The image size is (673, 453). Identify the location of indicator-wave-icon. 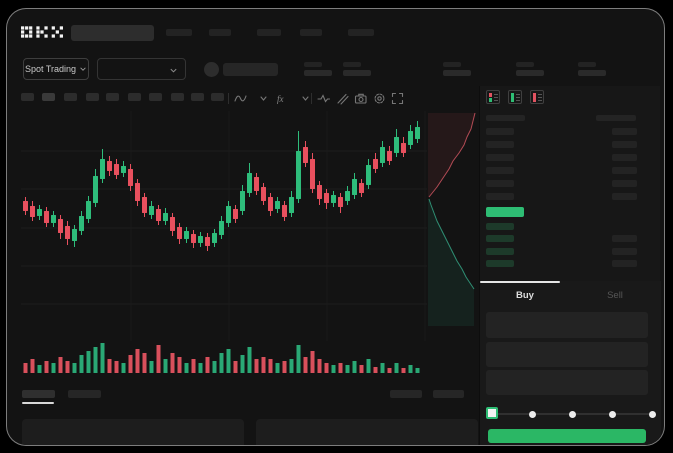
(240, 98).